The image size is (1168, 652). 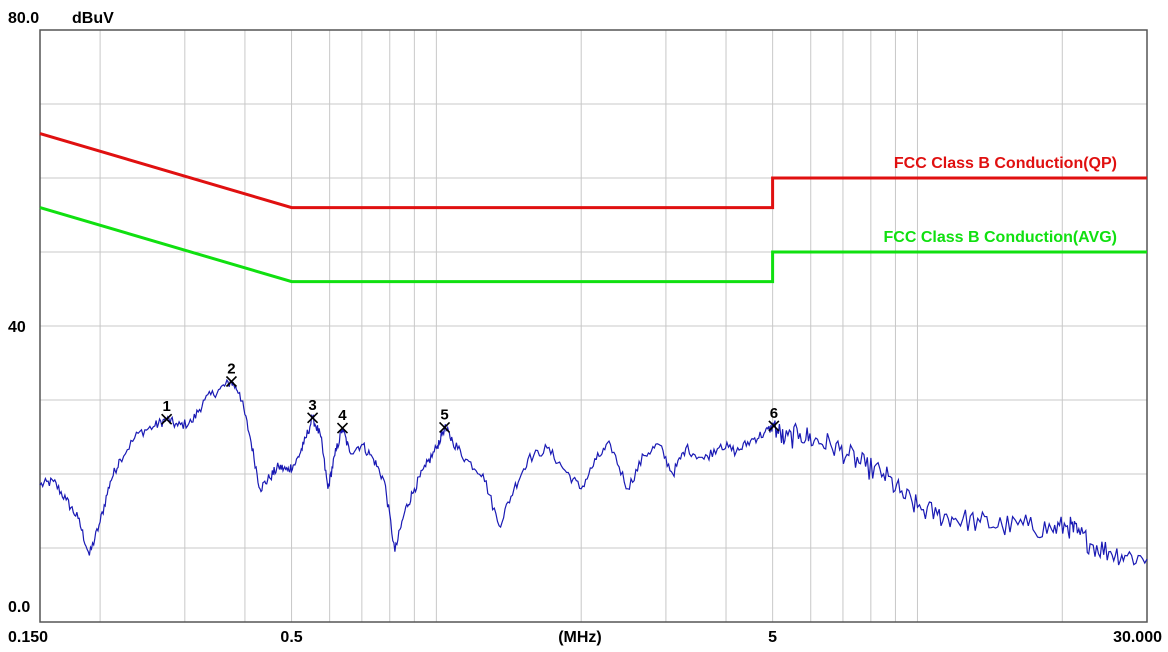 I want to click on peak-marker: 2, so click(x=231, y=374).